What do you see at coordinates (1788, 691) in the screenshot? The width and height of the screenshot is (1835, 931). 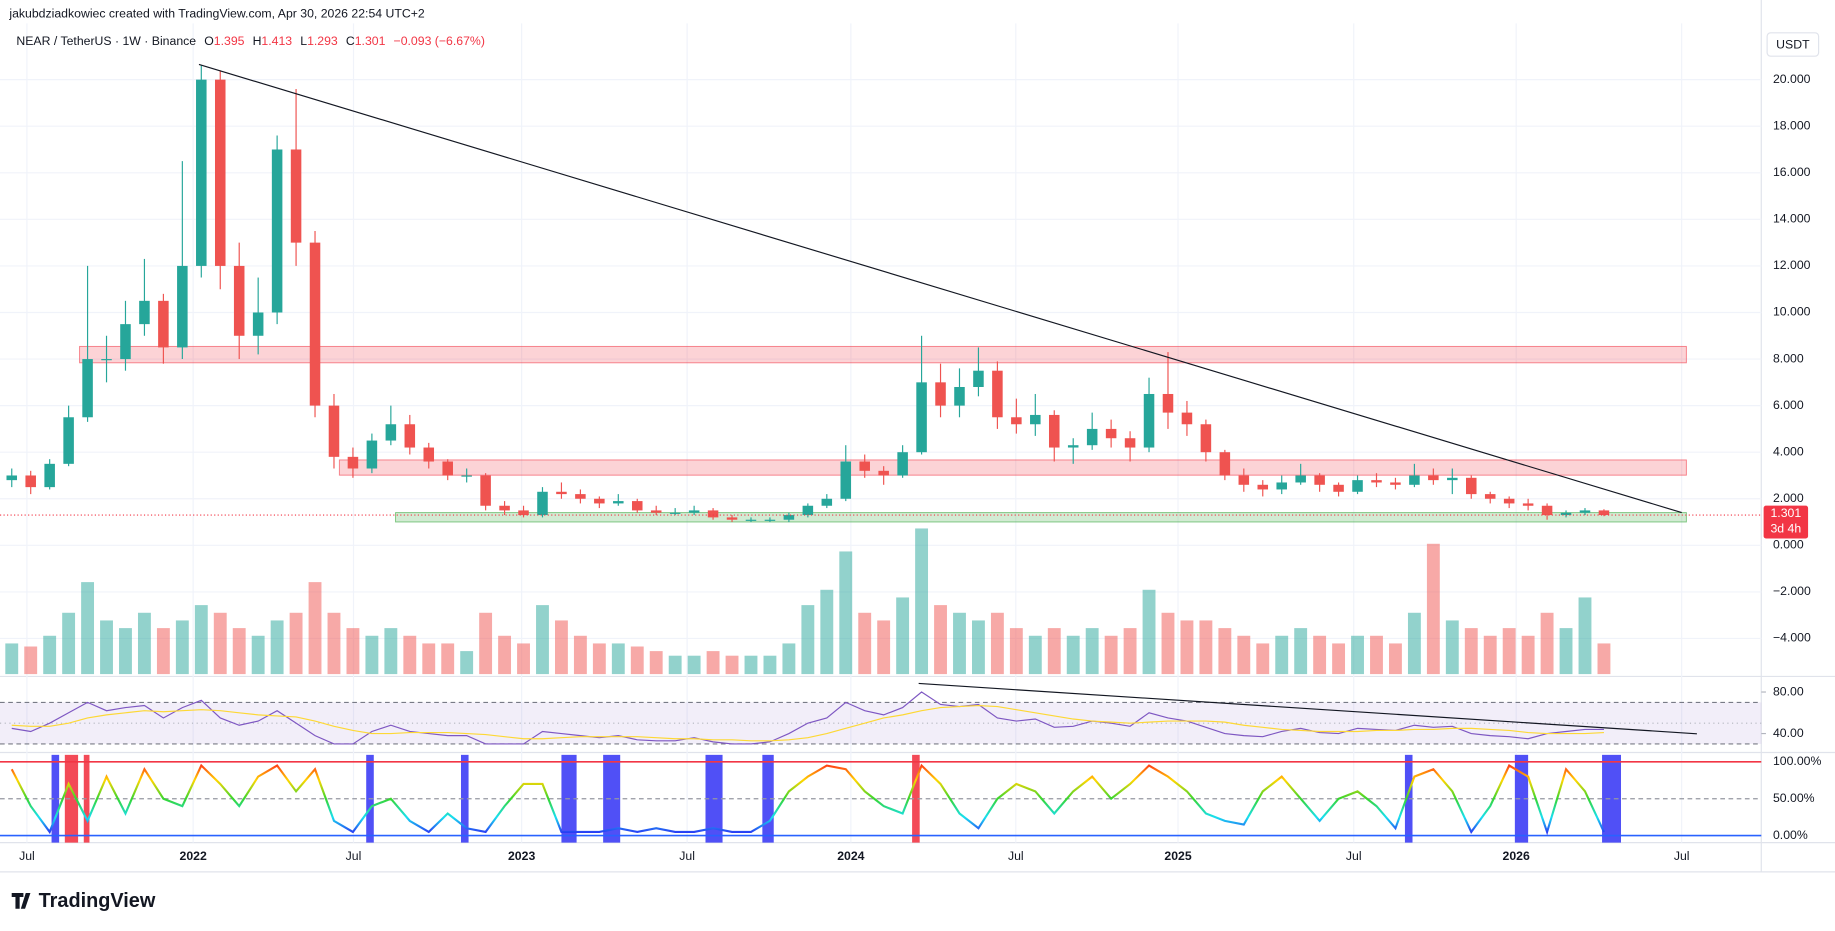 I see `y-tick-label: 80.00` at bounding box center [1788, 691].